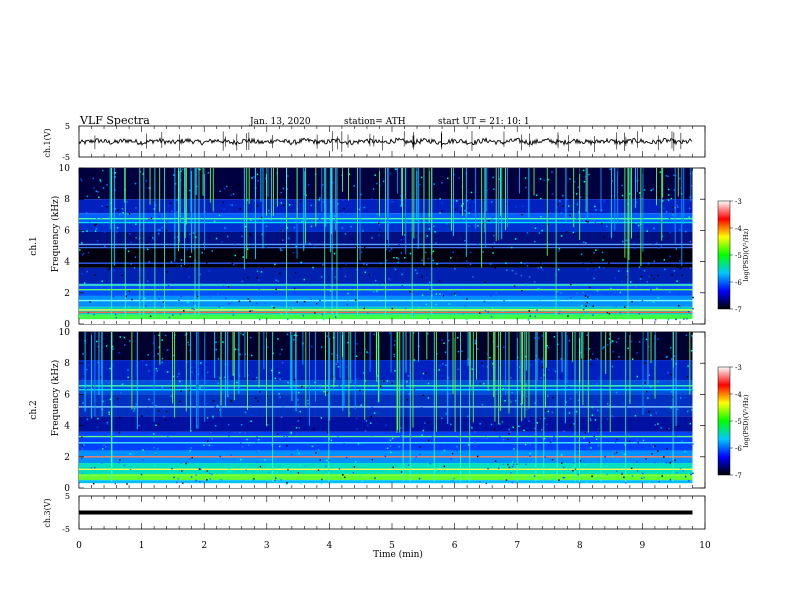 This screenshot has height=612, width=792. What do you see at coordinates (738, 283) in the screenshot?
I see `colorbar-tick-label: -6` at bounding box center [738, 283].